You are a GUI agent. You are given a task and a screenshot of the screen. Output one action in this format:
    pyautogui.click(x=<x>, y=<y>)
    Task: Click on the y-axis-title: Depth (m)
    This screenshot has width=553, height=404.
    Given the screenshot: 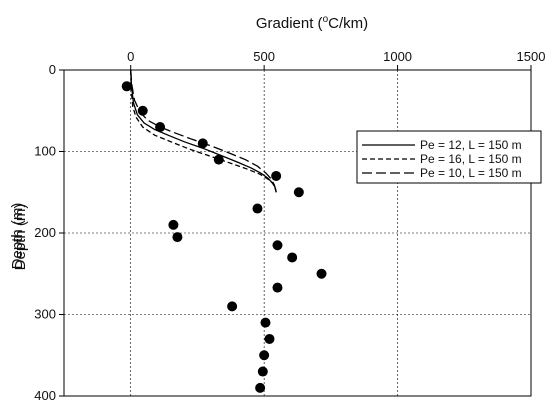 What is the action you would take?
    pyautogui.click(x=17, y=236)
    